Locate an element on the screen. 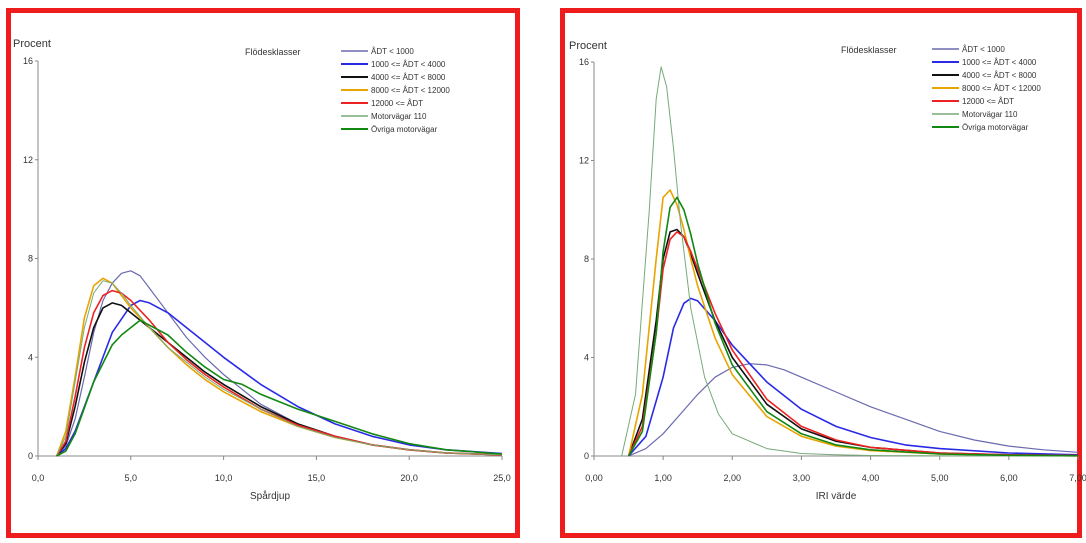  x-axis-label: Spårdjup is located at coordinates (270, 496).